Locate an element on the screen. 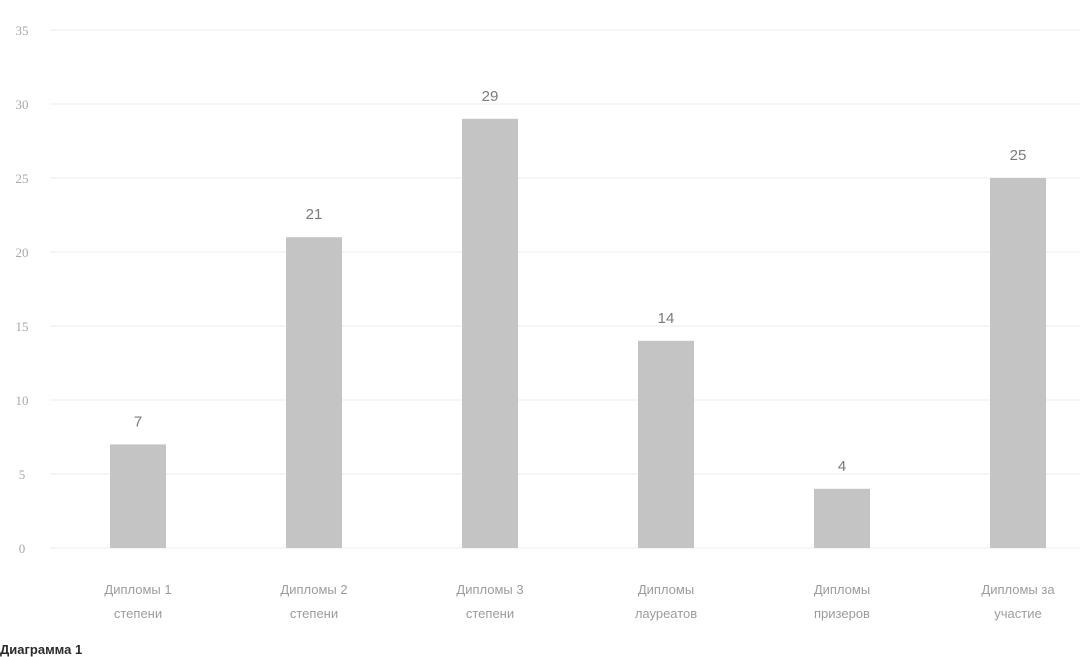 The height and width of the screenshot is (657, 1084). y-axis: 0 5 10 15 20 25 30 35 is located at coordinates (22, 289).